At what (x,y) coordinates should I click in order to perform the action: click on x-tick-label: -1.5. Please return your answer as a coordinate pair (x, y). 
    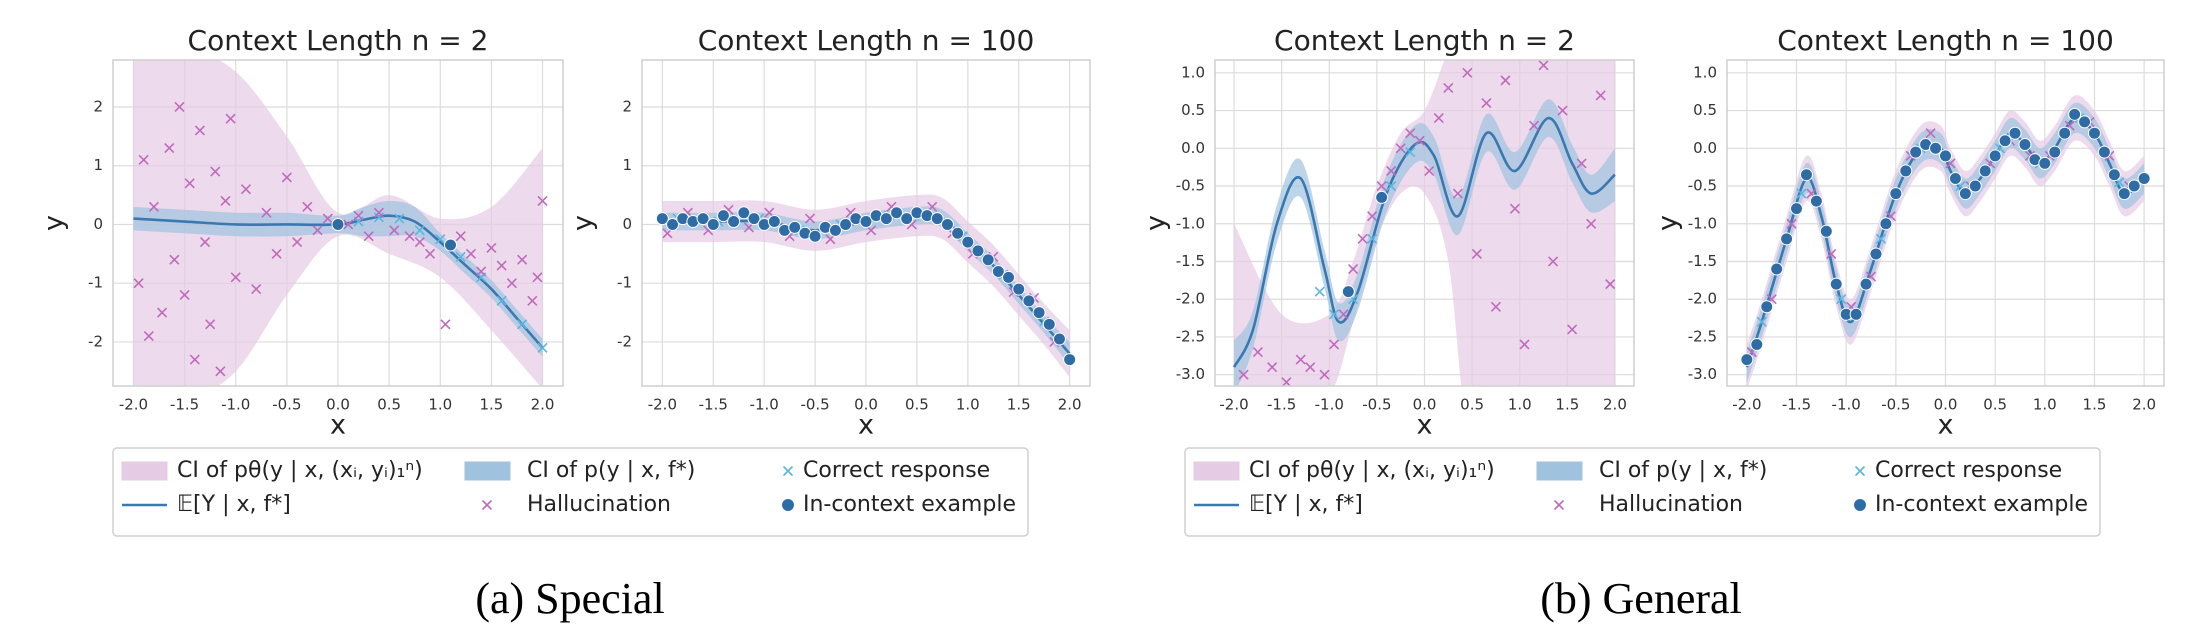
    Looking at the image, I should click on (713, 405).